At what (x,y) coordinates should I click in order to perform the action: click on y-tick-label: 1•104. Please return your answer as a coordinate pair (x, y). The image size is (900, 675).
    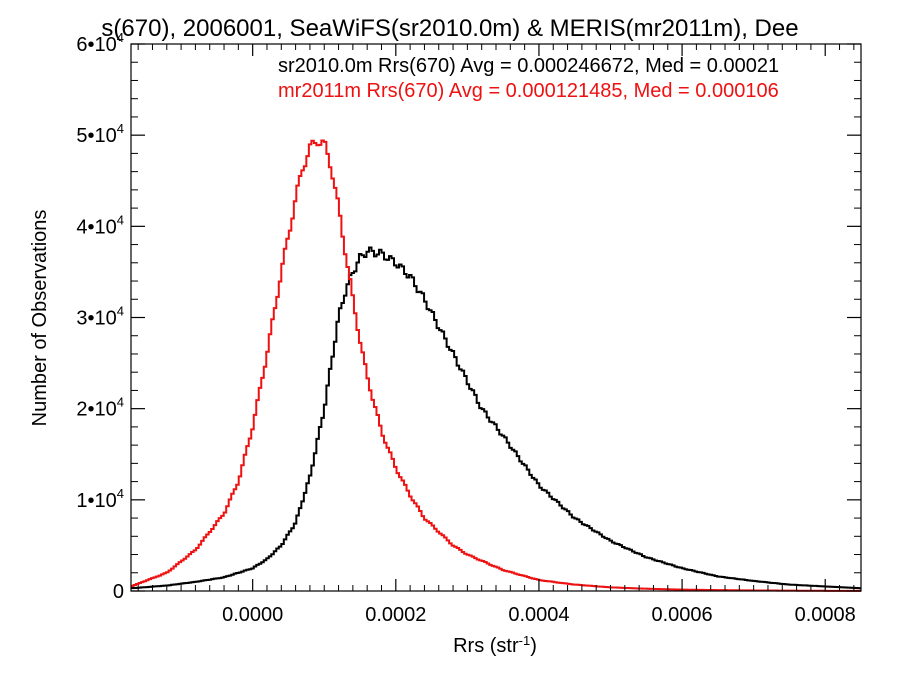
    Looking at the image, I should click on (100, 499).